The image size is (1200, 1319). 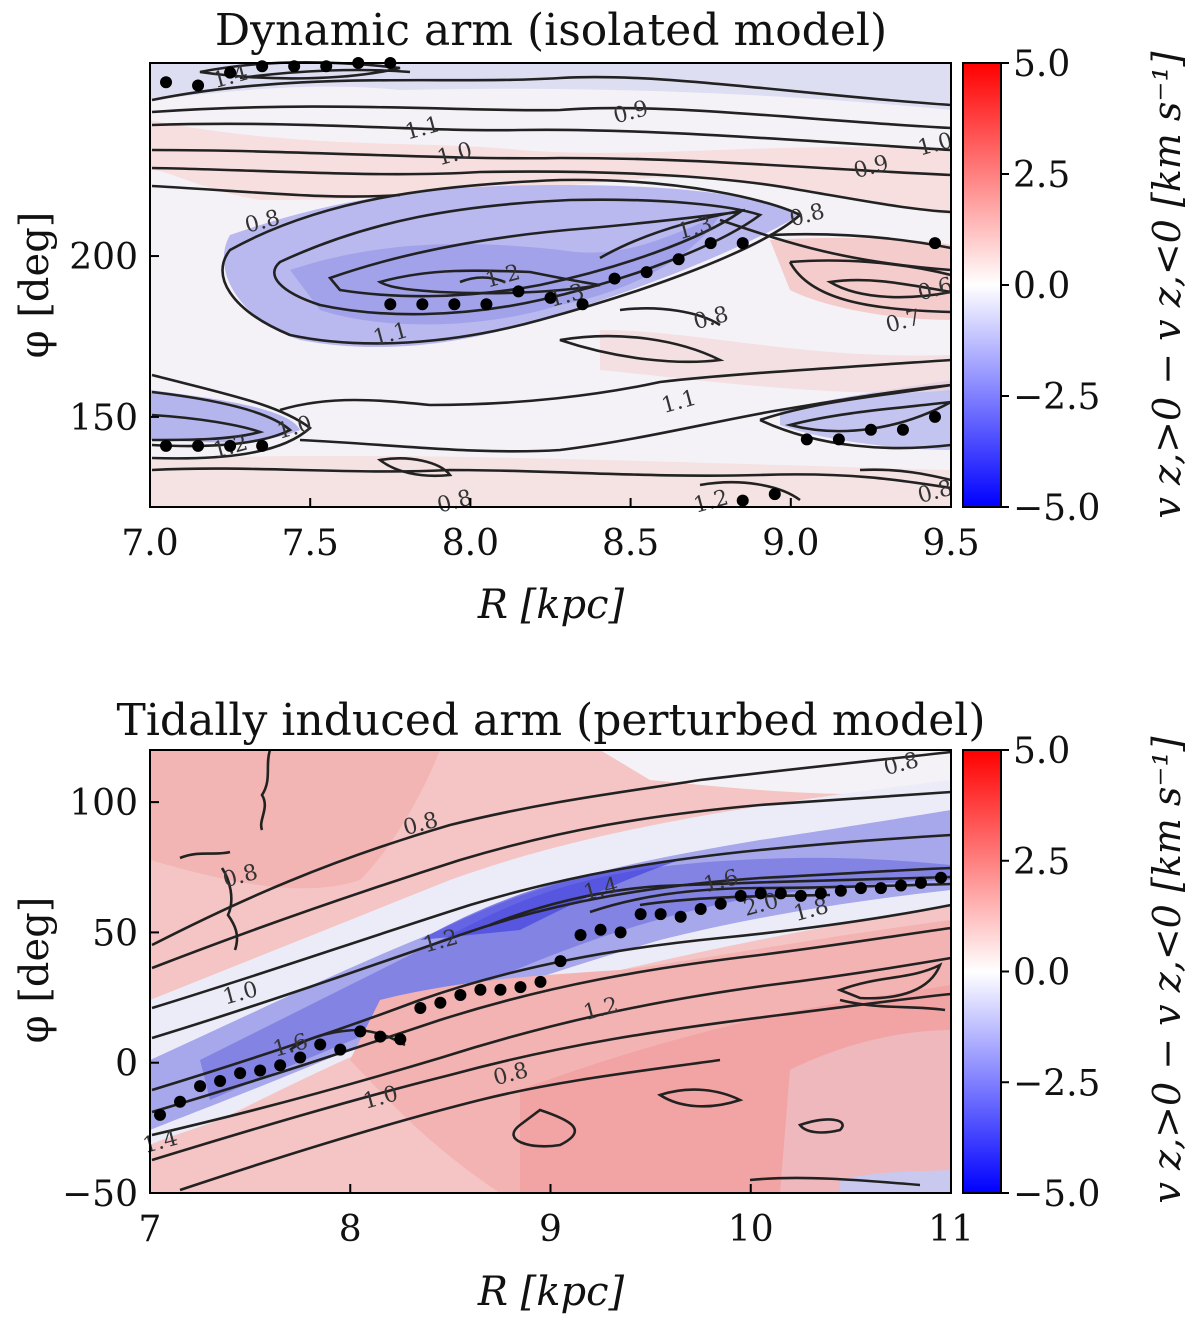 What do you see at coordinates (551, 30) in the screenshot?
I see `panel1-title: Dynamic arm (isolated model)` at bounding box center [551, 30].